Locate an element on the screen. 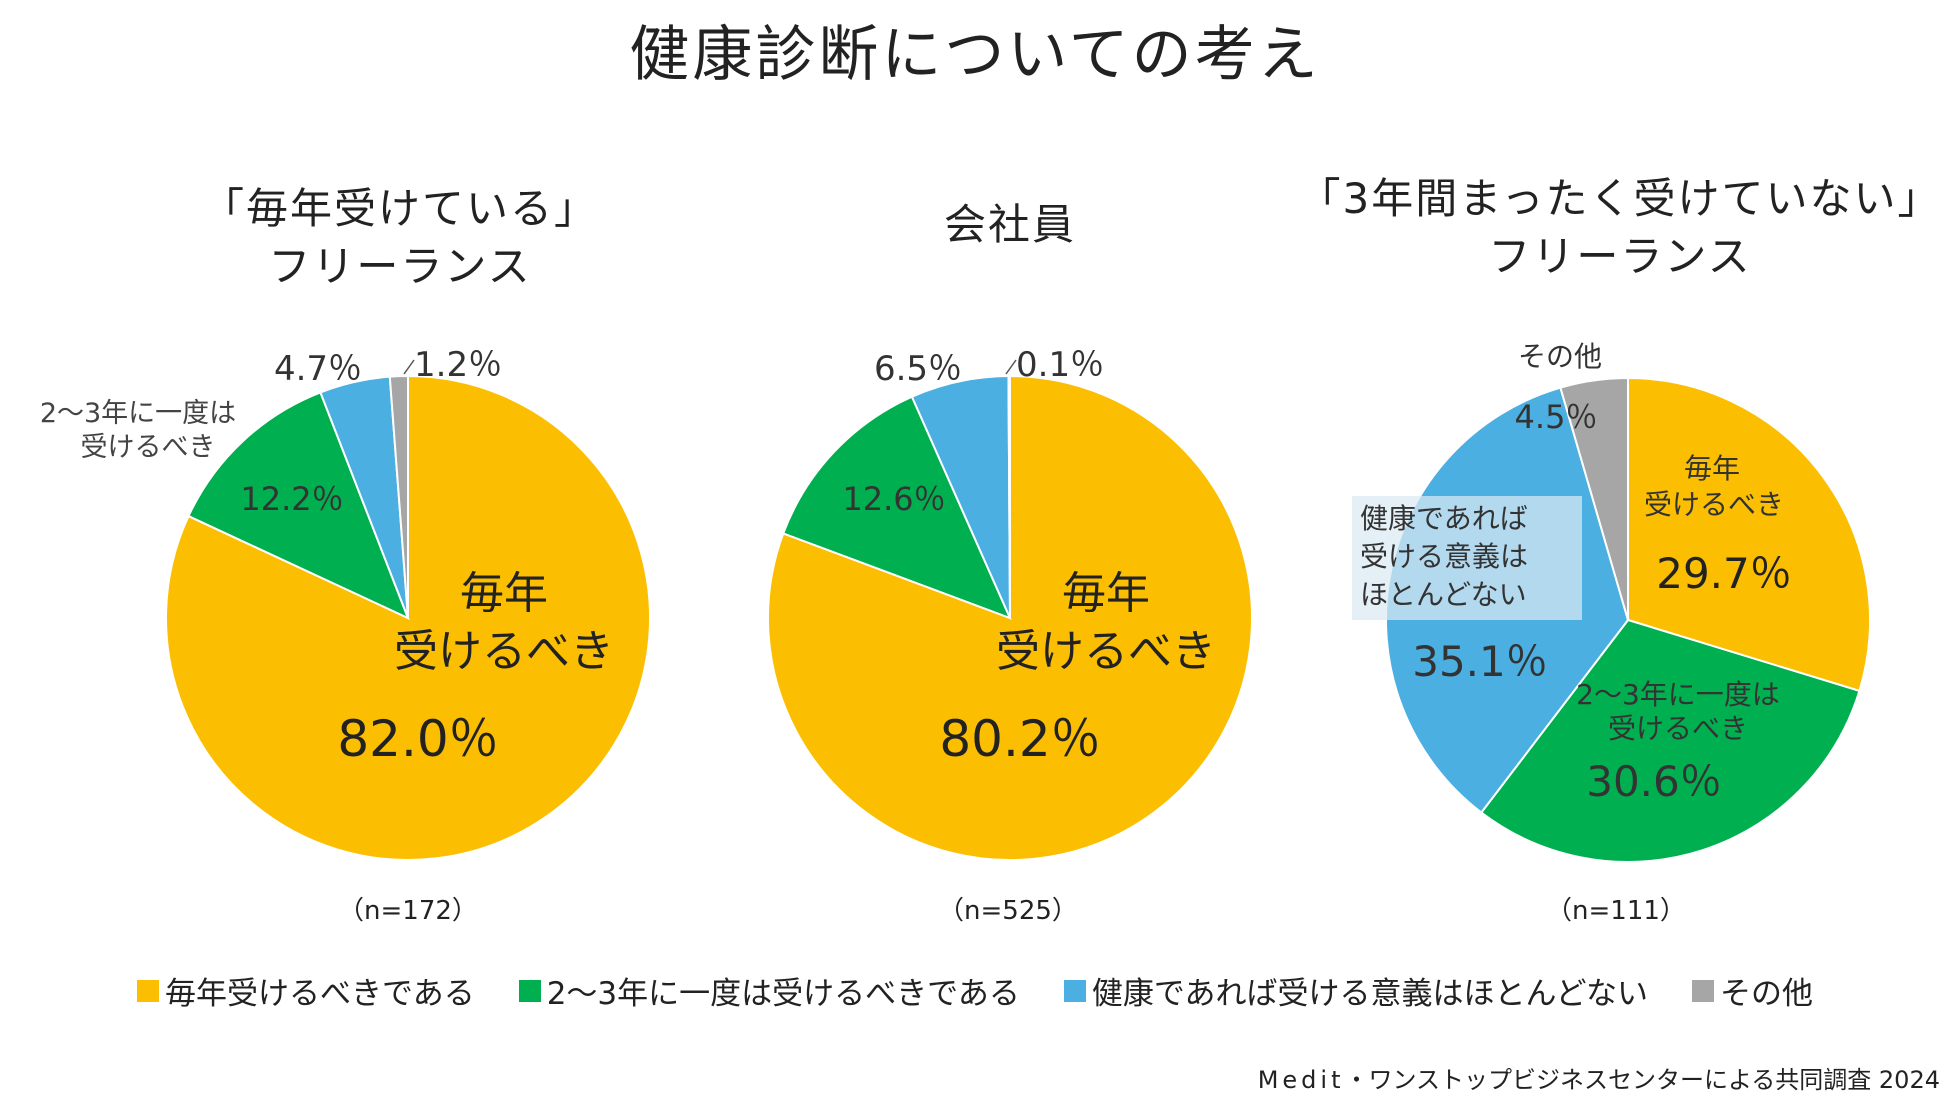 The height and width of the screenshot is (1097, 1950). chart-3-green-category-line2: 受けるべき is located at coordinates (1678, 728).